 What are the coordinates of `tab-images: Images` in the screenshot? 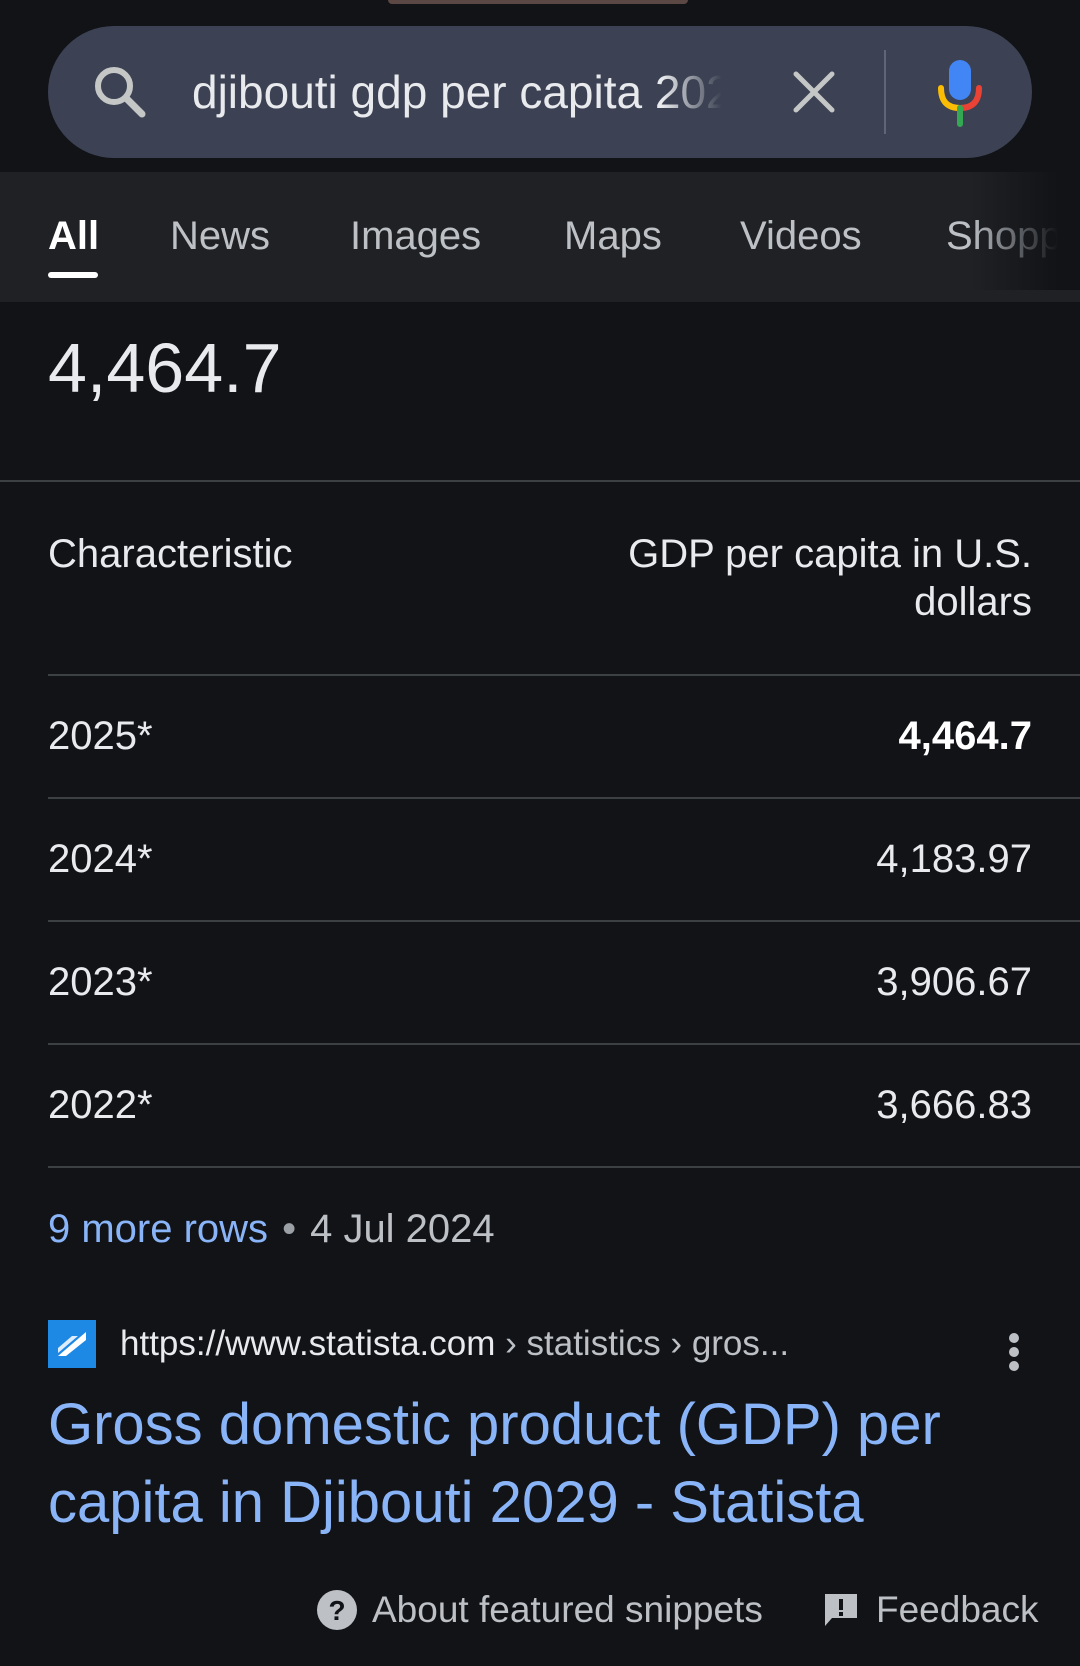 It's located at (416, 236).